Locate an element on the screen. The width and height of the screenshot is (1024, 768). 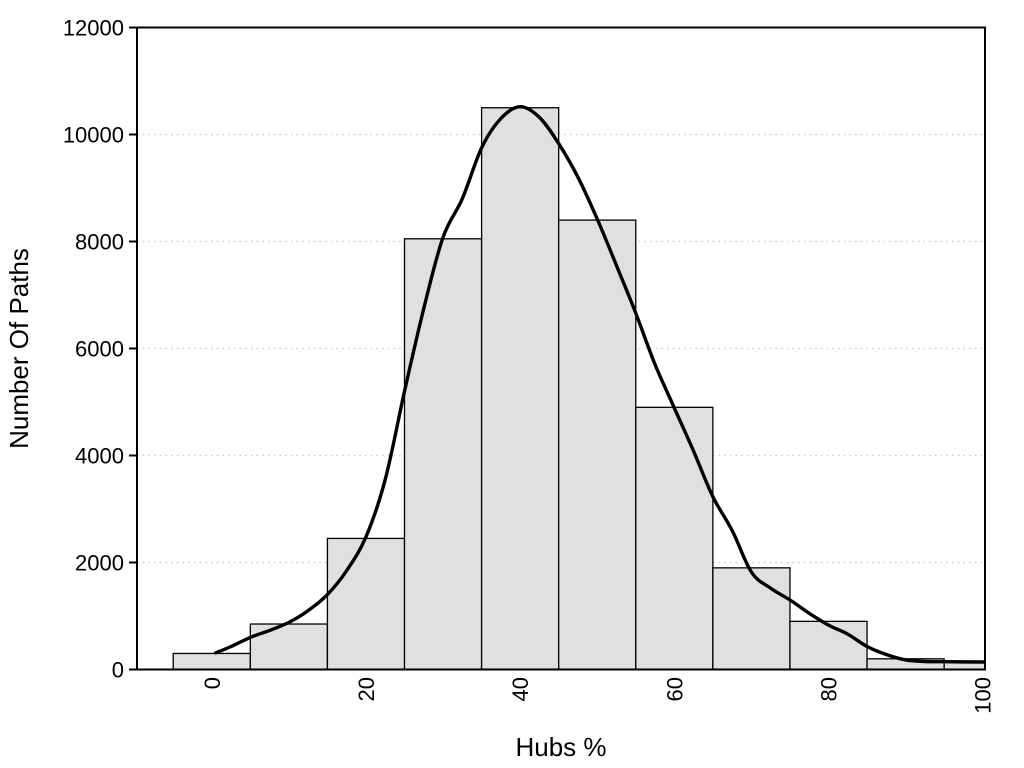
y-tick-label: 0 is located at coordinates (118, 670).